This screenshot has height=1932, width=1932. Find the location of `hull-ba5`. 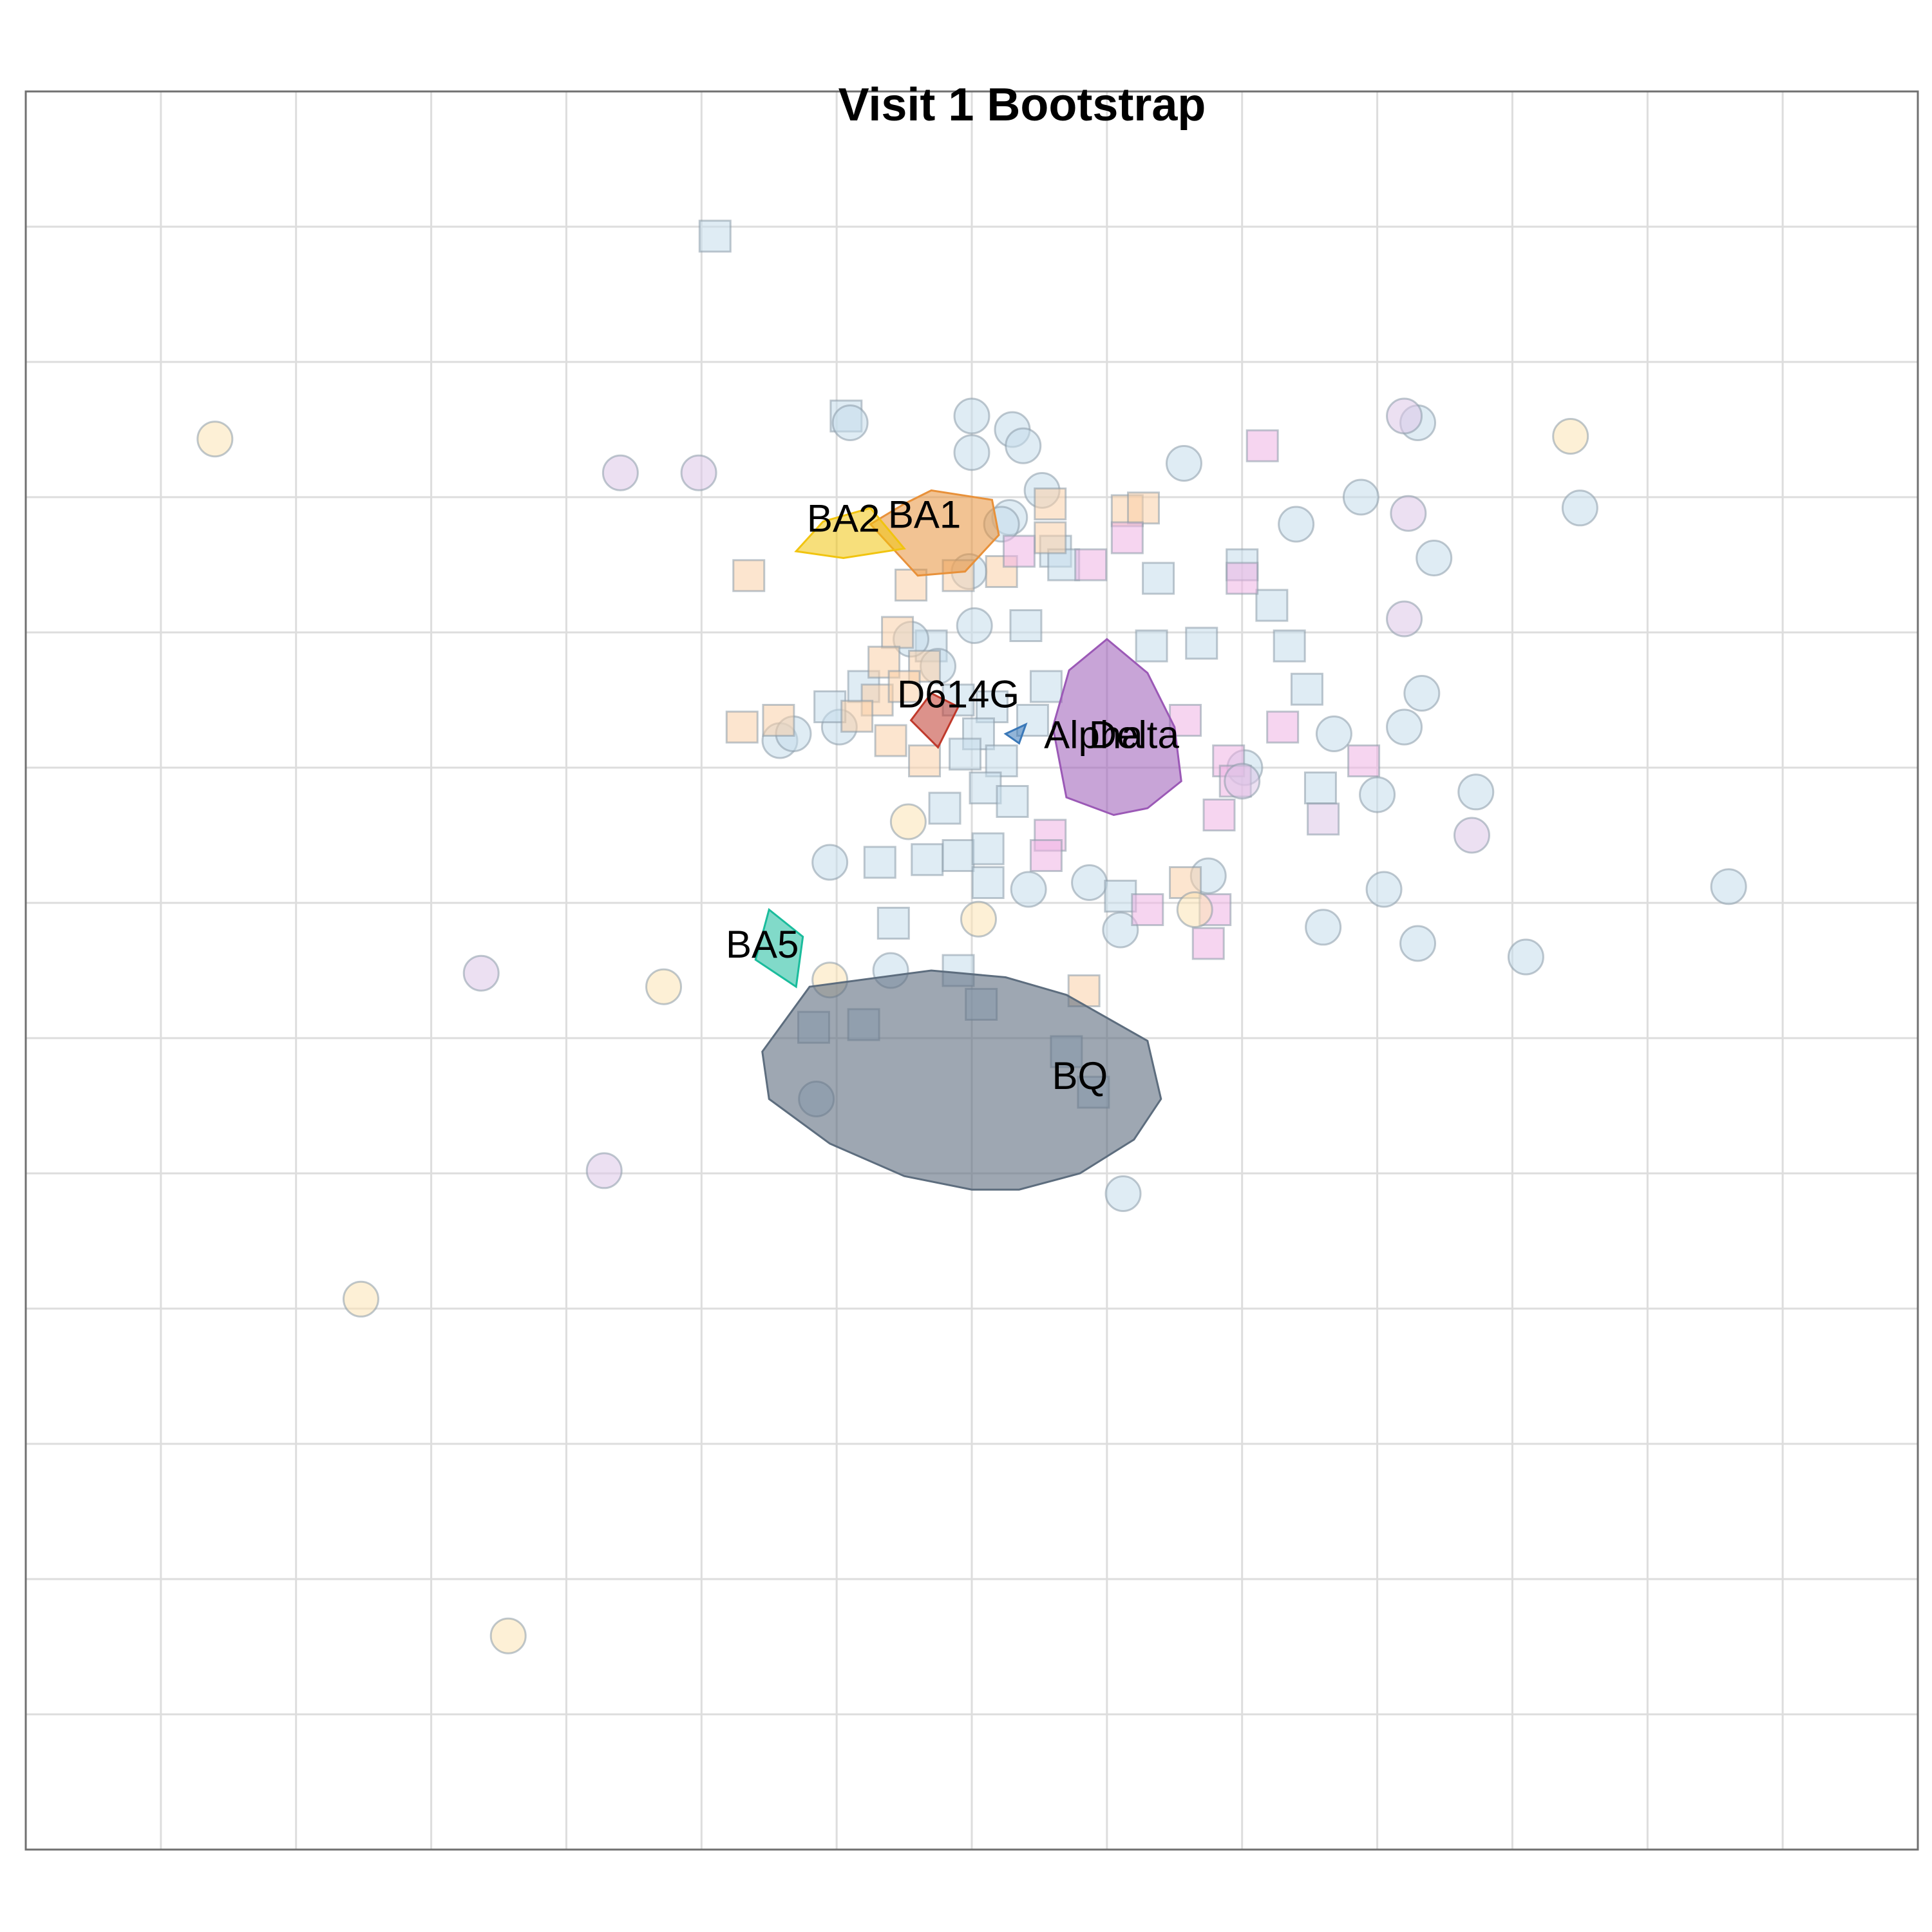

hull-ba5 is located at coordinates (779, 948).